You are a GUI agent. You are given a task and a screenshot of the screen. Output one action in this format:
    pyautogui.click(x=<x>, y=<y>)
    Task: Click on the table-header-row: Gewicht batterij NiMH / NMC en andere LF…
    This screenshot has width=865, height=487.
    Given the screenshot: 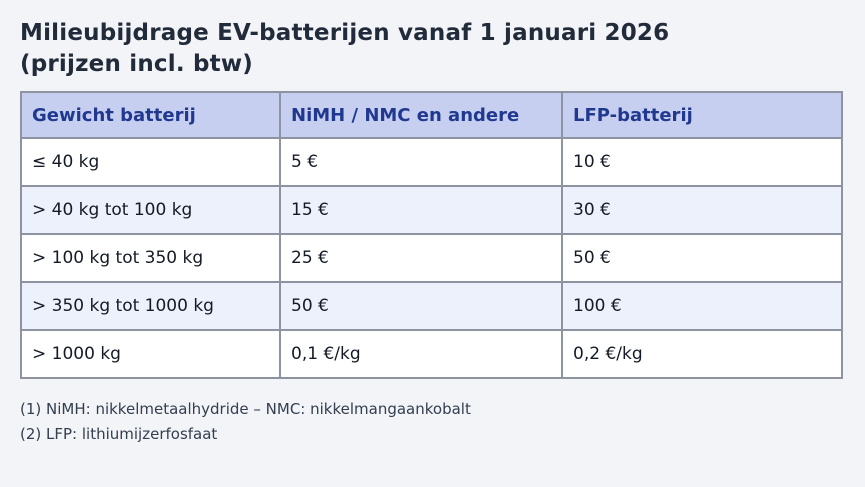 What is the action you would take?
    pyautogui.click(x=431, y=115)
    